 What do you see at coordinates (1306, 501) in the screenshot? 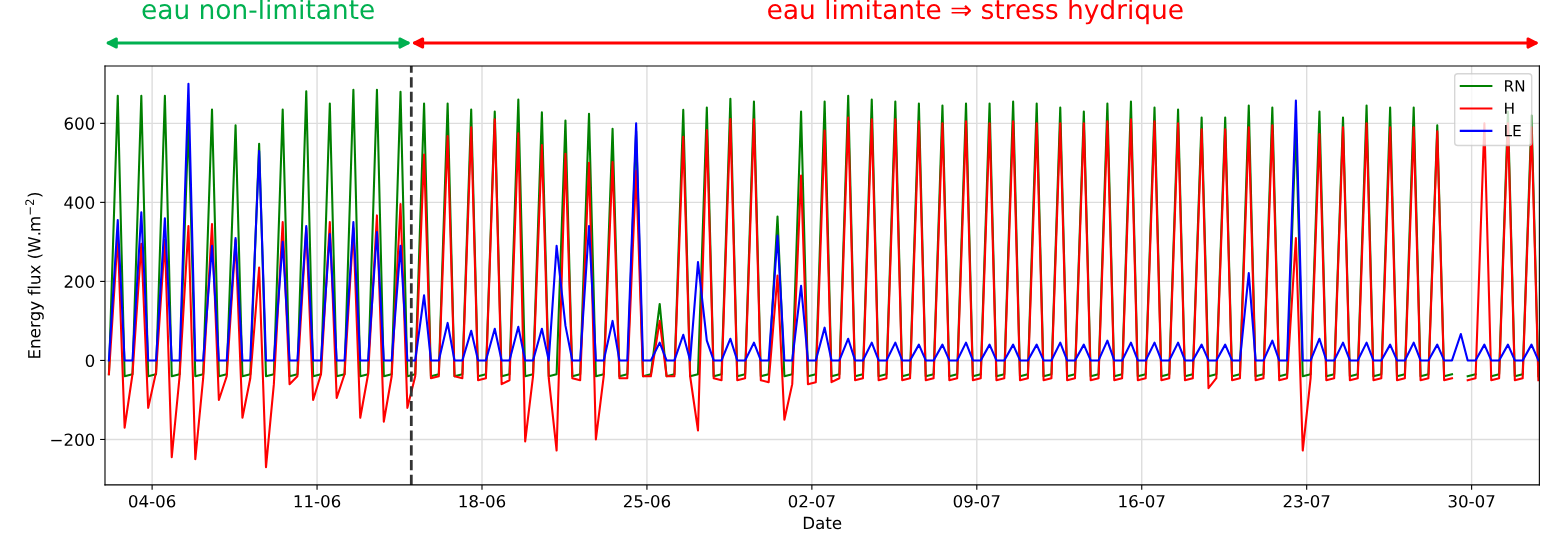
I see `x-tick-label: 23-07` at bounding box center [1306, 501].